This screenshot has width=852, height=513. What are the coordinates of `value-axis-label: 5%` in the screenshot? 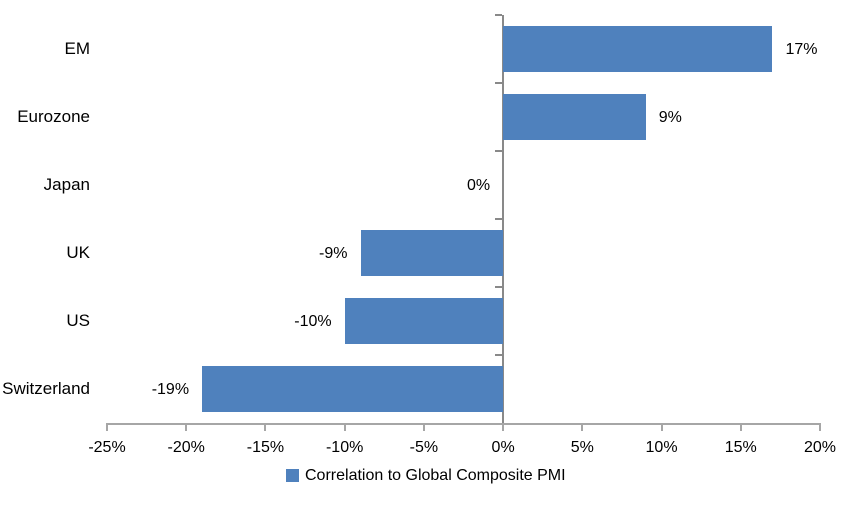 It's located at (582, 447).